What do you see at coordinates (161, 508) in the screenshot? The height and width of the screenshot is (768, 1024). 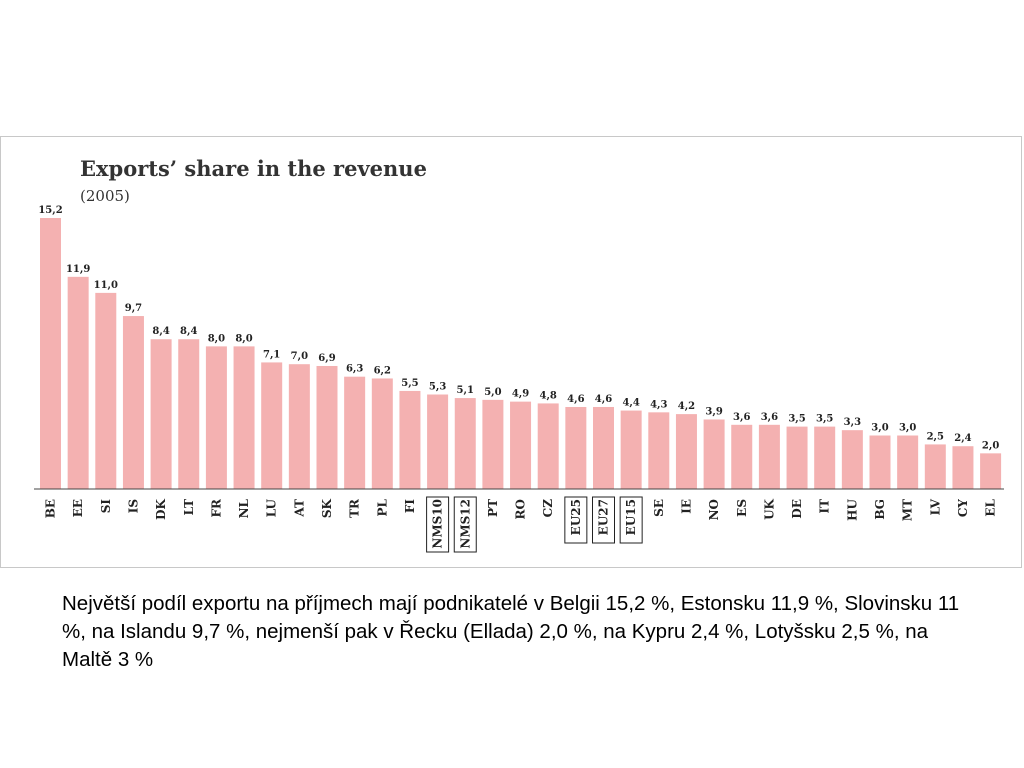 I see `tick-label-dk: DK` at bounding box center [161, 508].